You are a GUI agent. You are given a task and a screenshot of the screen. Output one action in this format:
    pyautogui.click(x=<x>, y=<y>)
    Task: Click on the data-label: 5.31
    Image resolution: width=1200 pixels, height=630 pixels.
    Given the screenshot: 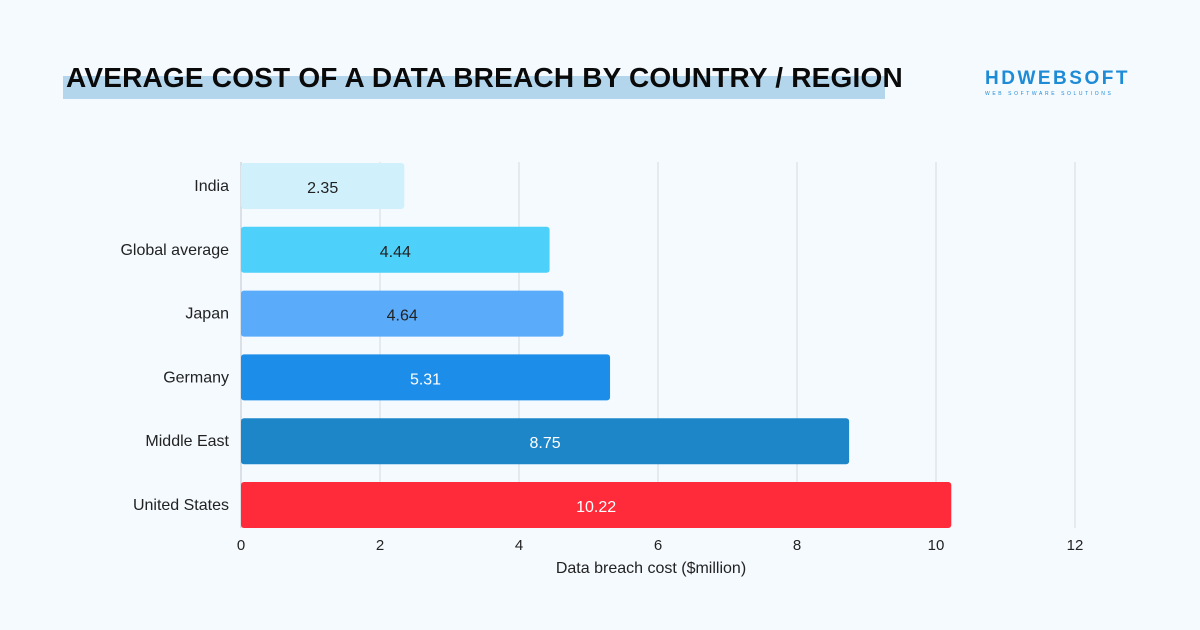 What is the action you would take?
    pyautogui.click(x=425, y=379)
    